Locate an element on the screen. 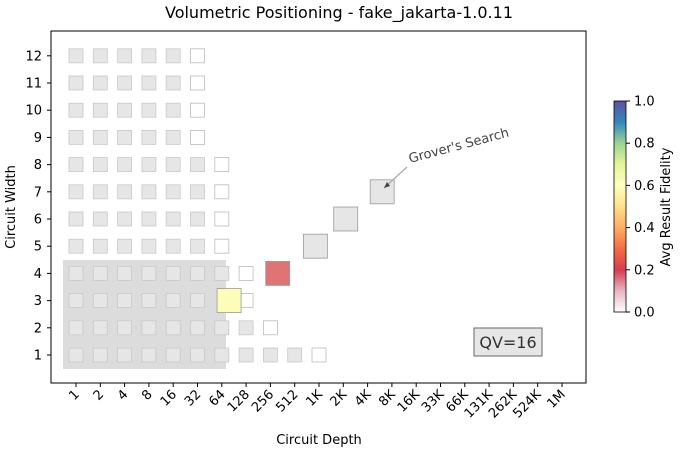 This screenshot has height=451, width=680. y-tick-label: 1 is located at coordinates (38, 356).